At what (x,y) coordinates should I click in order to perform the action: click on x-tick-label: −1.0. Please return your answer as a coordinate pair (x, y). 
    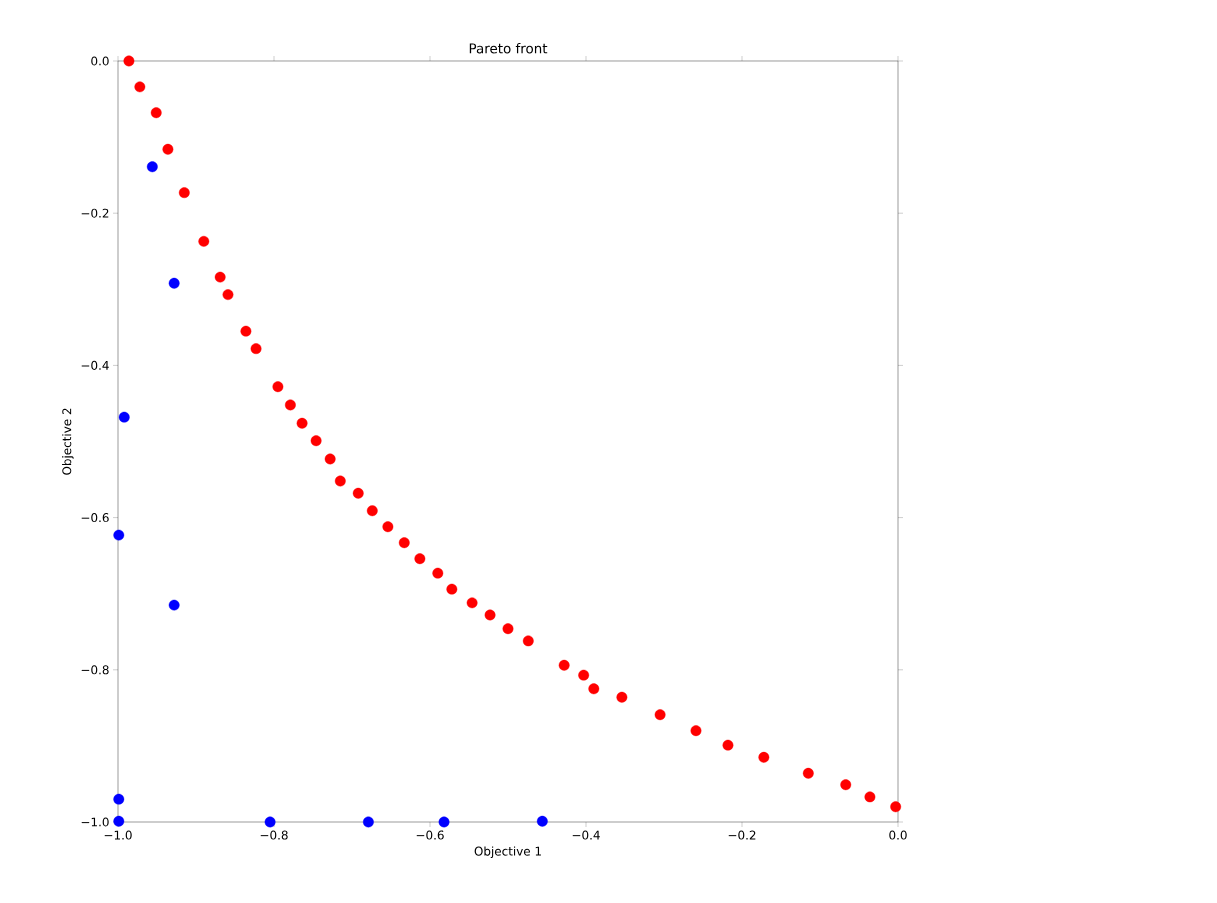
    Looking at the image, I should click on (118, 835).